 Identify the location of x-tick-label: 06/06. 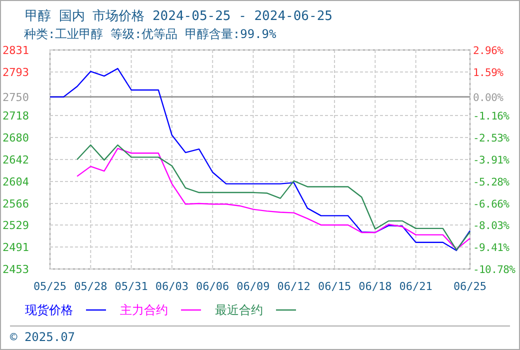
(213, 286).